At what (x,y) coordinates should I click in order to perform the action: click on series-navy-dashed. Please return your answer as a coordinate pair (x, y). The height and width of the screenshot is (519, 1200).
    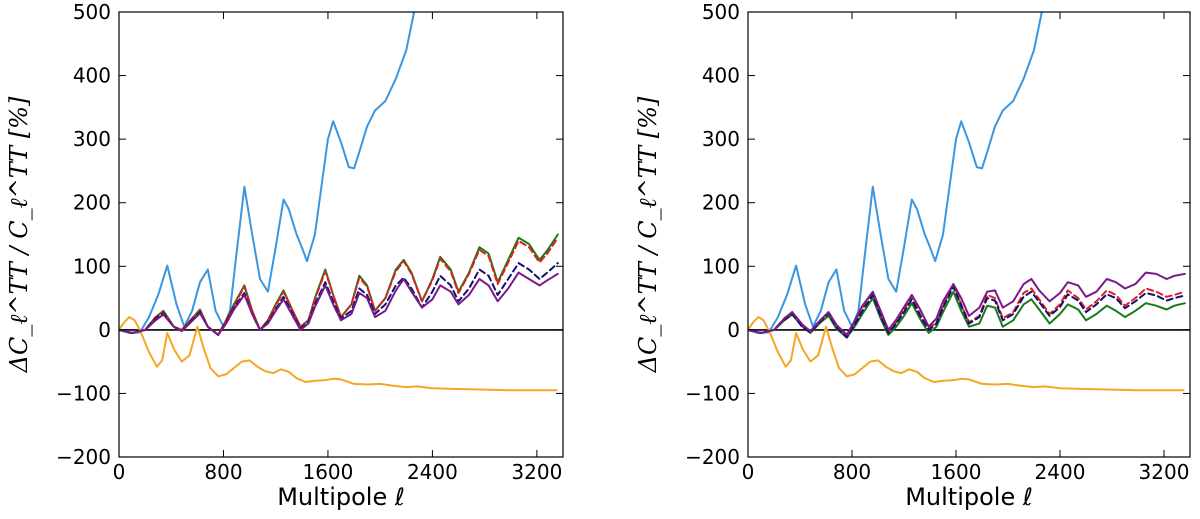
    Looking at the image, I should click on (339, 299).